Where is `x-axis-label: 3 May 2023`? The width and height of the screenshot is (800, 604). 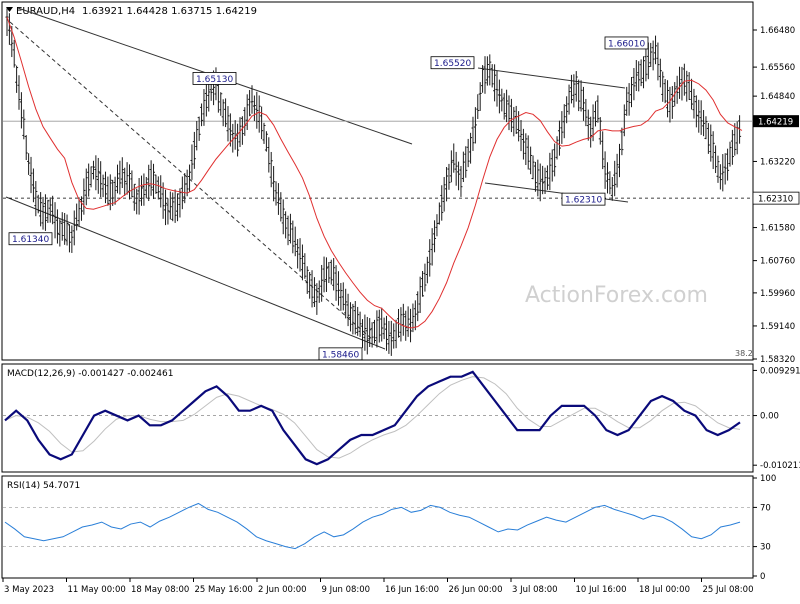
x-axis-label: 3 May 2023 is located at coordinates (29, 590).